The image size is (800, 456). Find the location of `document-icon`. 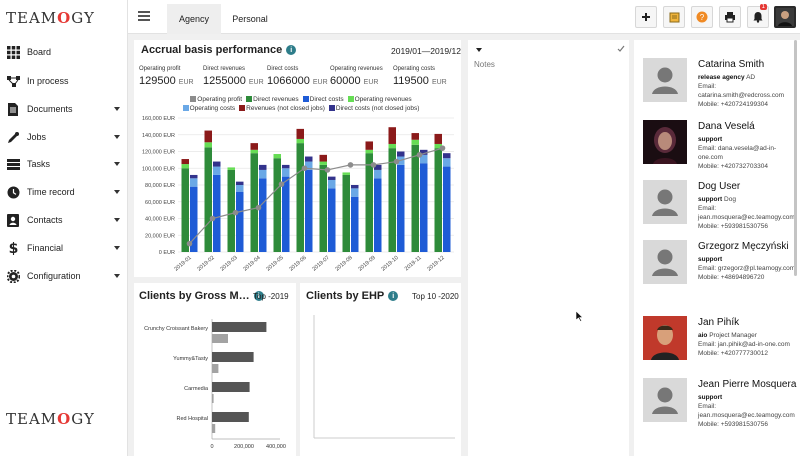

document-icon is located at coordinates (13, 109).